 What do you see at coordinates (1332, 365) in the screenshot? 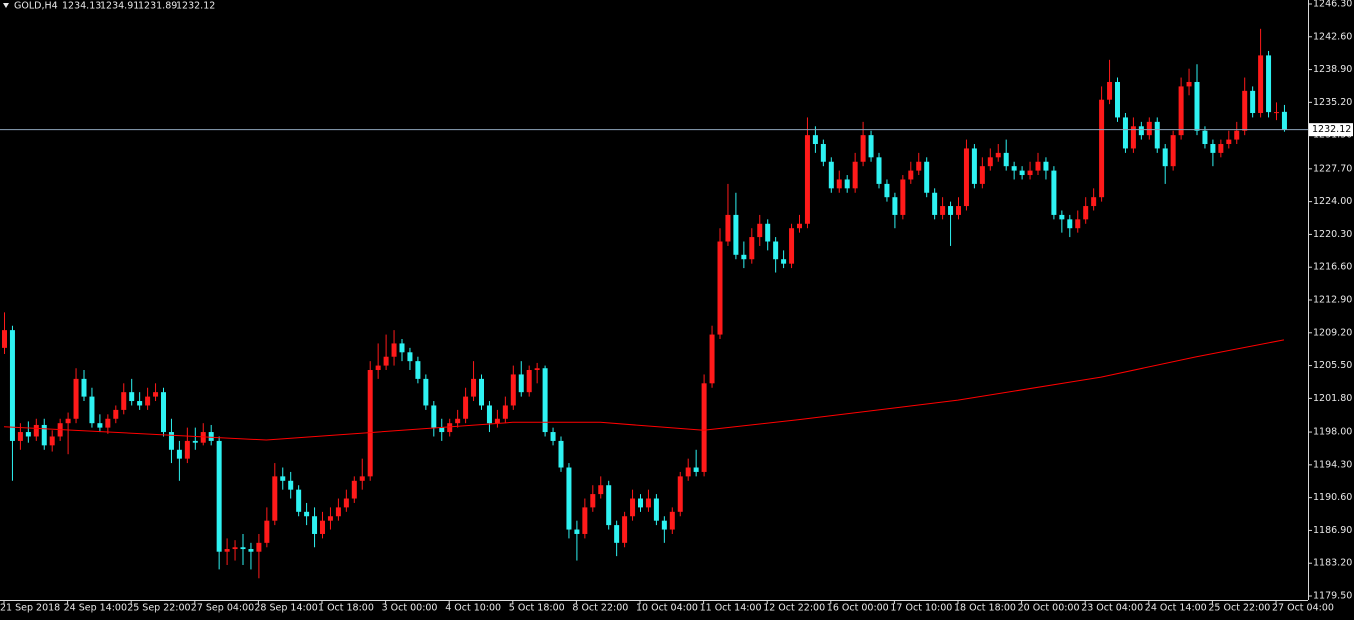
I see `y-tick-label: 1205.50` at bounding box center [1332, 365].